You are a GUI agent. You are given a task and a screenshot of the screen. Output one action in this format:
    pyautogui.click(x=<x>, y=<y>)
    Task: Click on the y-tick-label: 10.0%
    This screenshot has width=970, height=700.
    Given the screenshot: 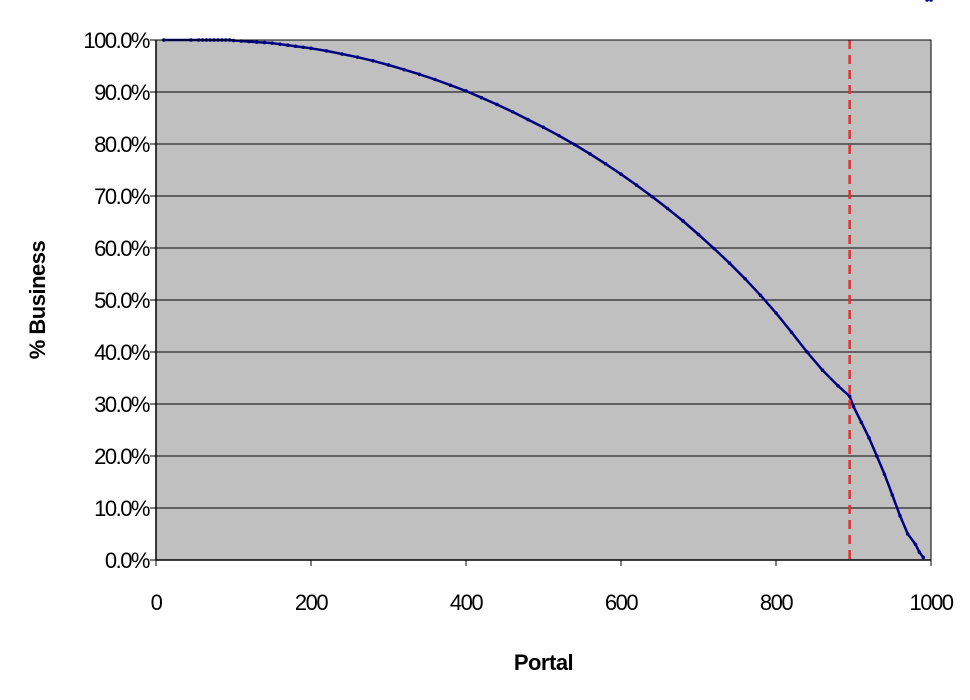 What is the action you would take?
    pyautogui.click(x=122, y=508)
    